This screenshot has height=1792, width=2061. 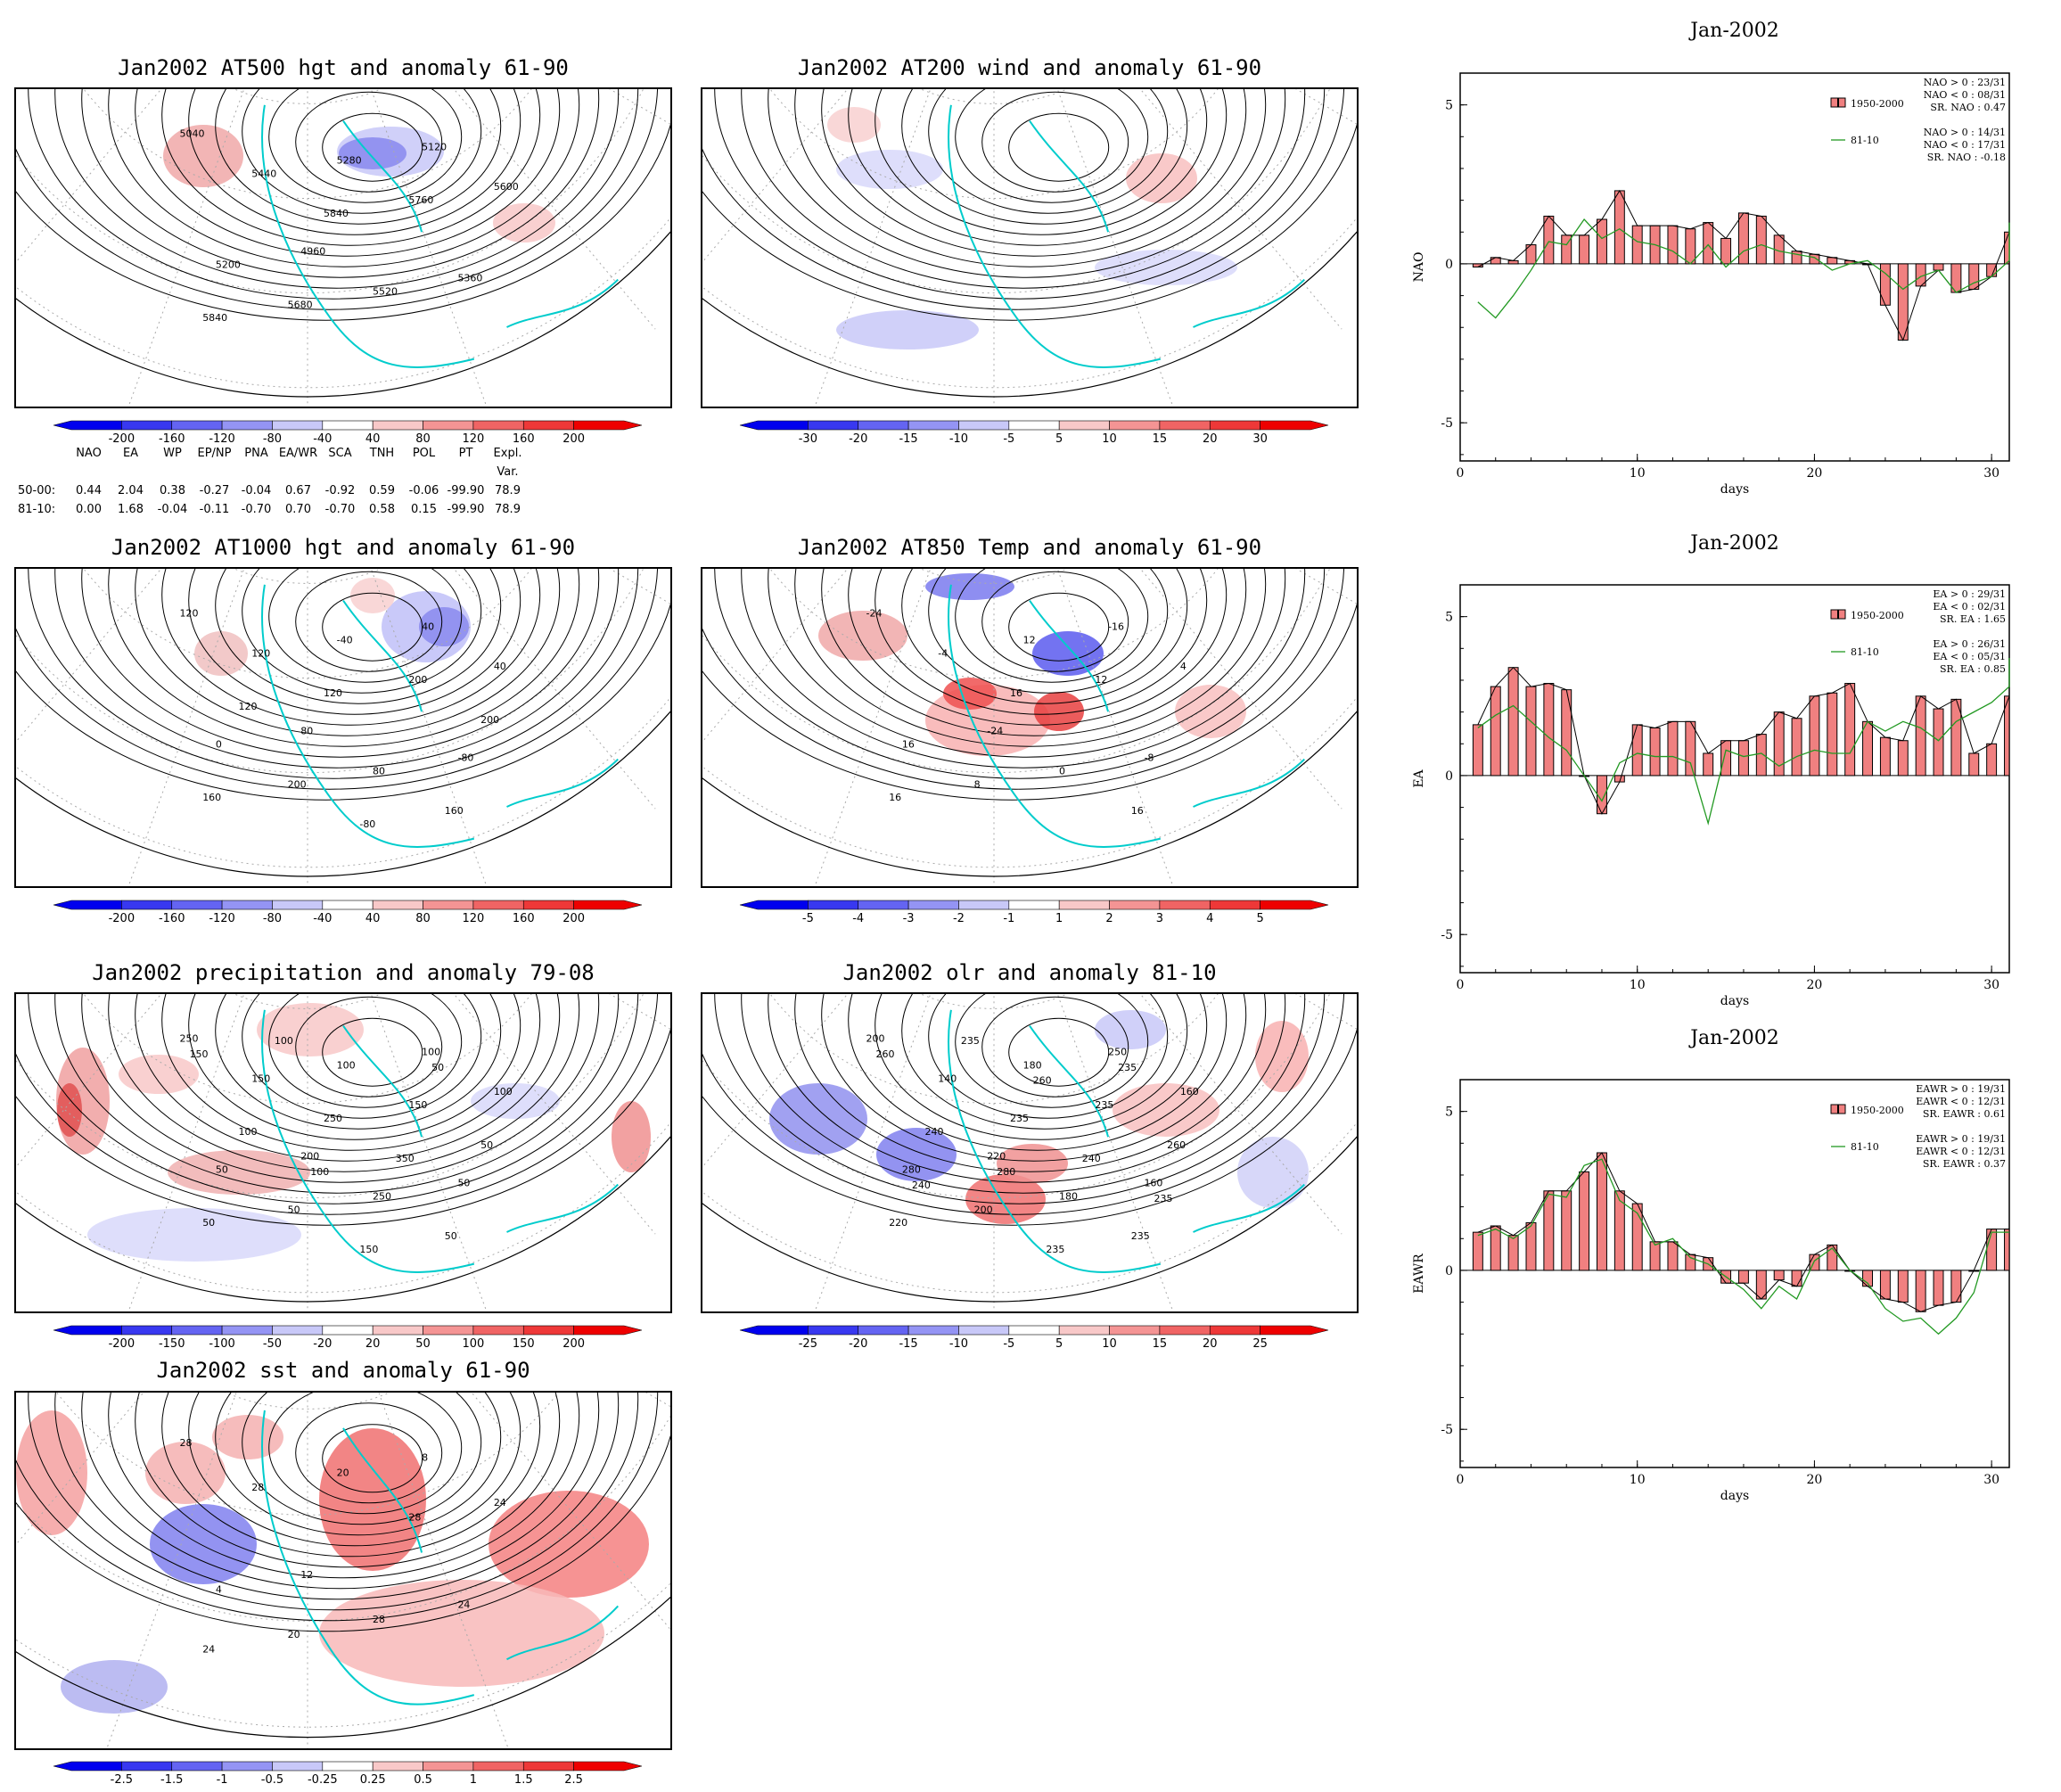 I want to click on contour-label: -80, so click(x=465, y=757).